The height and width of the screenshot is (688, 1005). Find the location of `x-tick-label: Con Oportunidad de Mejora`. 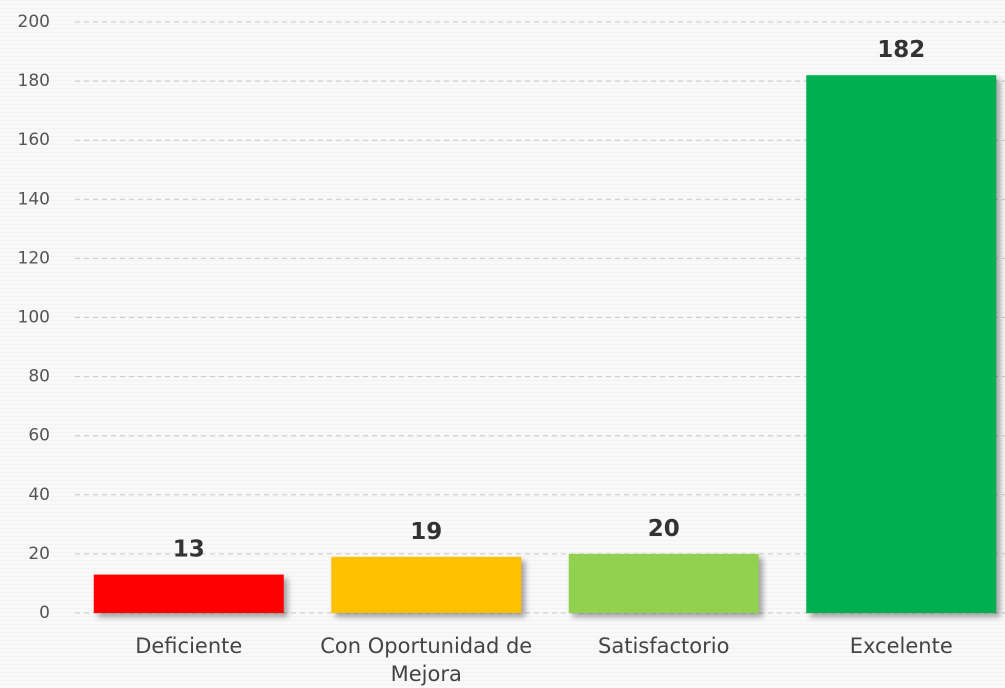

x-tick-label: Con Oportunidad de Mejora is located at coordinates (426, 660).